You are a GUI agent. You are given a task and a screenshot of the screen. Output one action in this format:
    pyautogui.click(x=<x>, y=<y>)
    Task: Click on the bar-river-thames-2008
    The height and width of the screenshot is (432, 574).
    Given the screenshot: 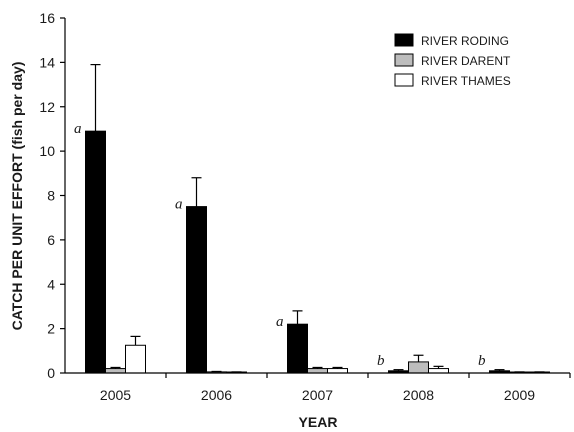 What is the action you would take?
    pyautogui.click(x=438, y=371)
    